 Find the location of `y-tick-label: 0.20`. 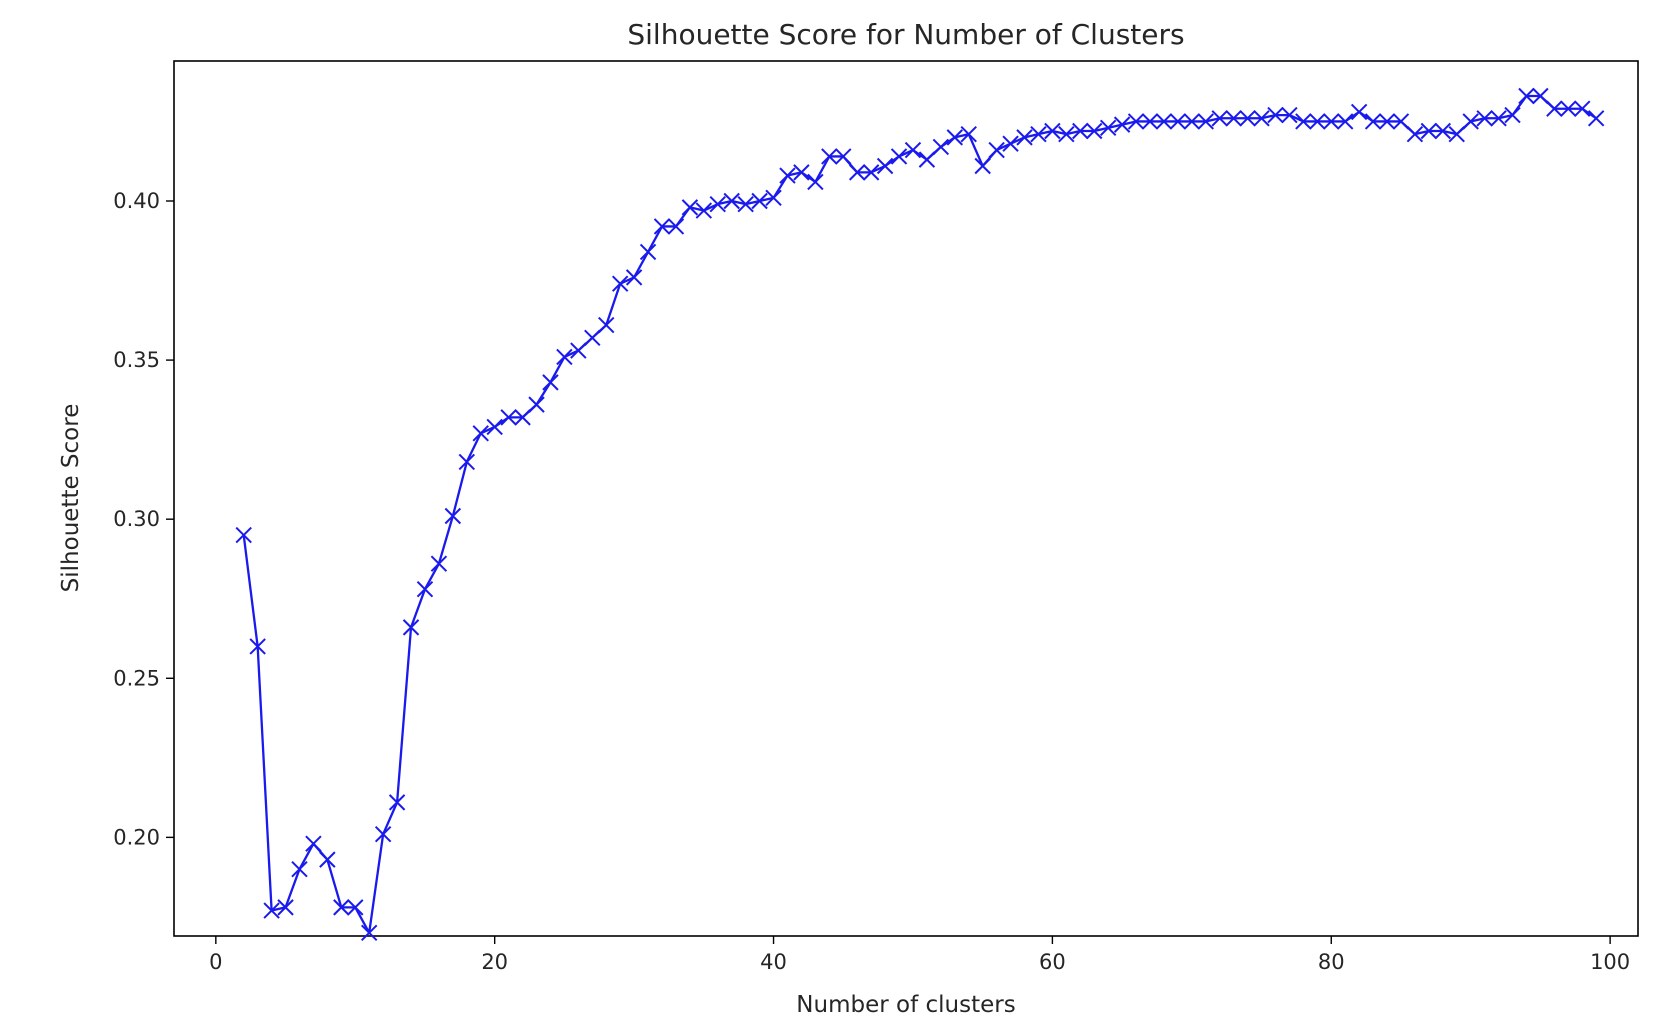

y-tick-label: 0.20 is located at coordinates (136, 837).